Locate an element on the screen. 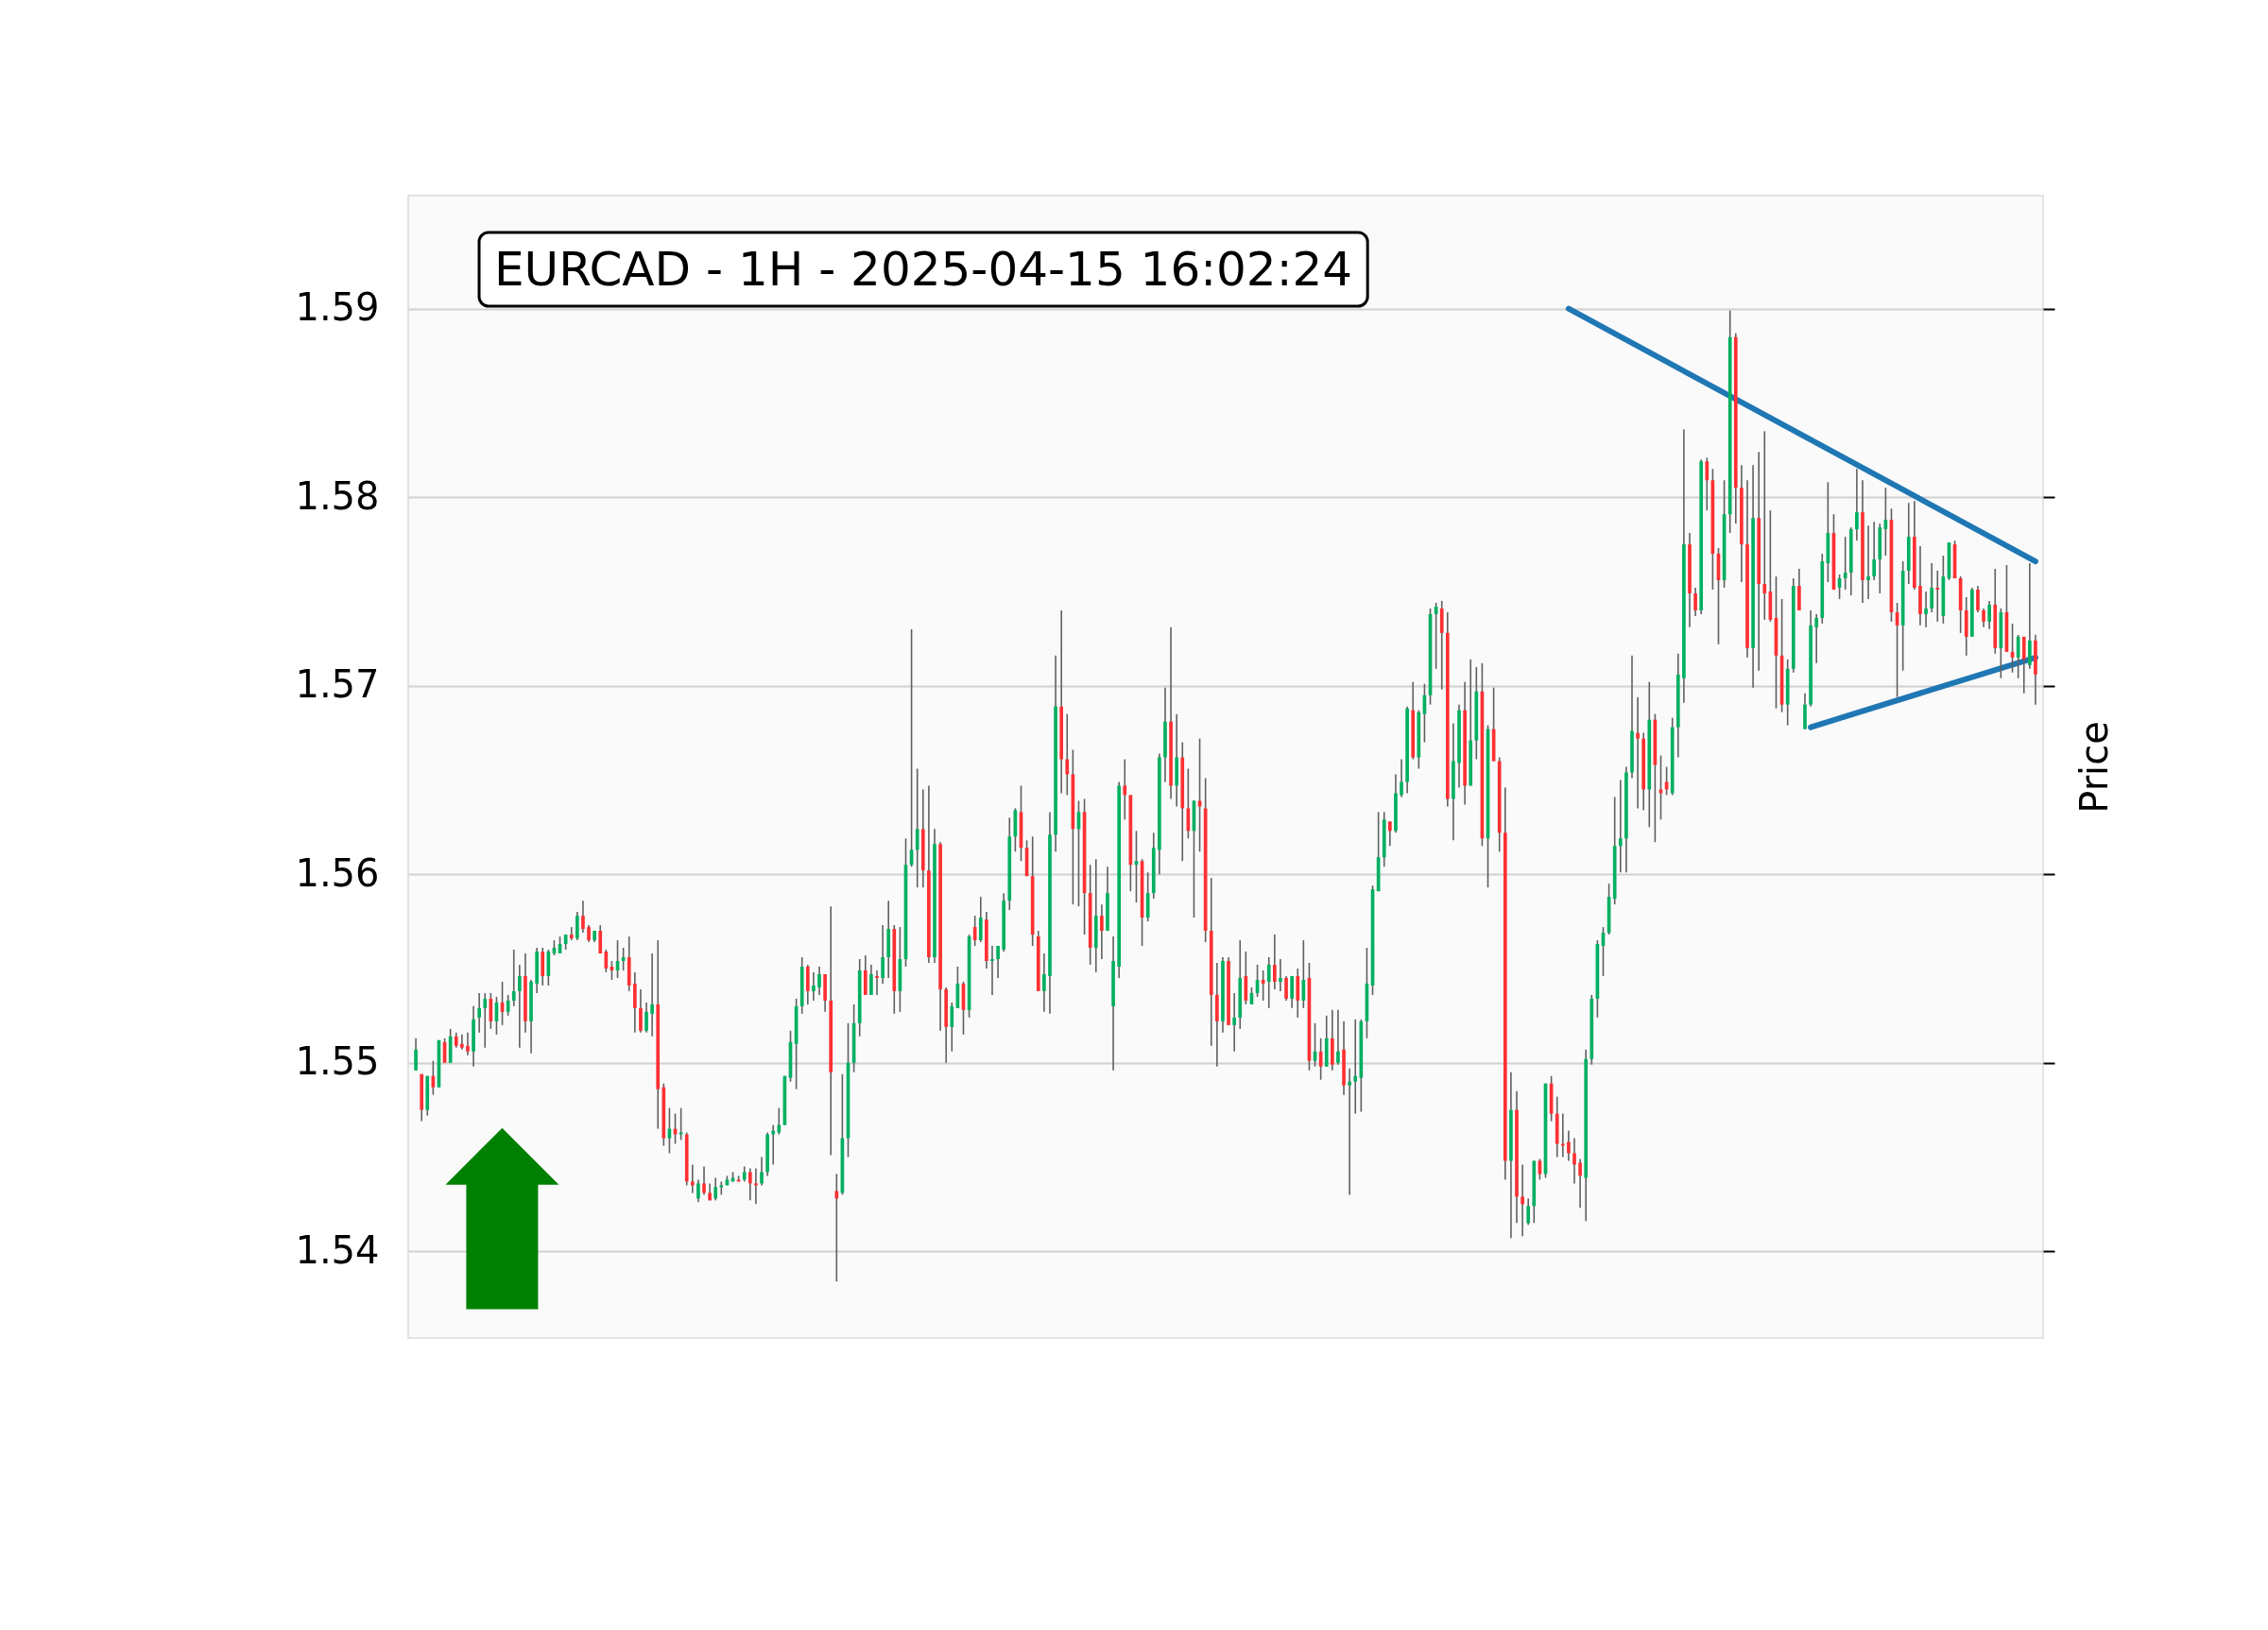 The width and height of the screenshot is (2268, 1630). text: EURCAD - 1H - 2025-04-15 16:02:24 is located at coordinates (923, 269).